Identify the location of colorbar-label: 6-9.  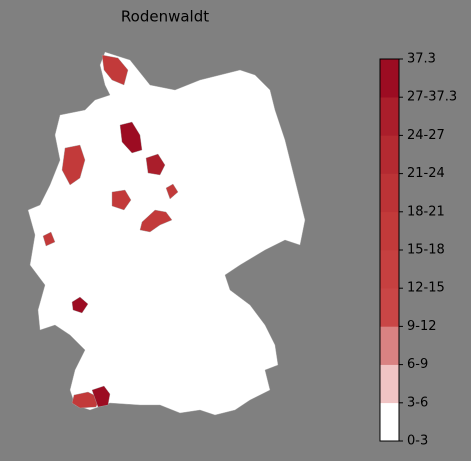
(417, 364).